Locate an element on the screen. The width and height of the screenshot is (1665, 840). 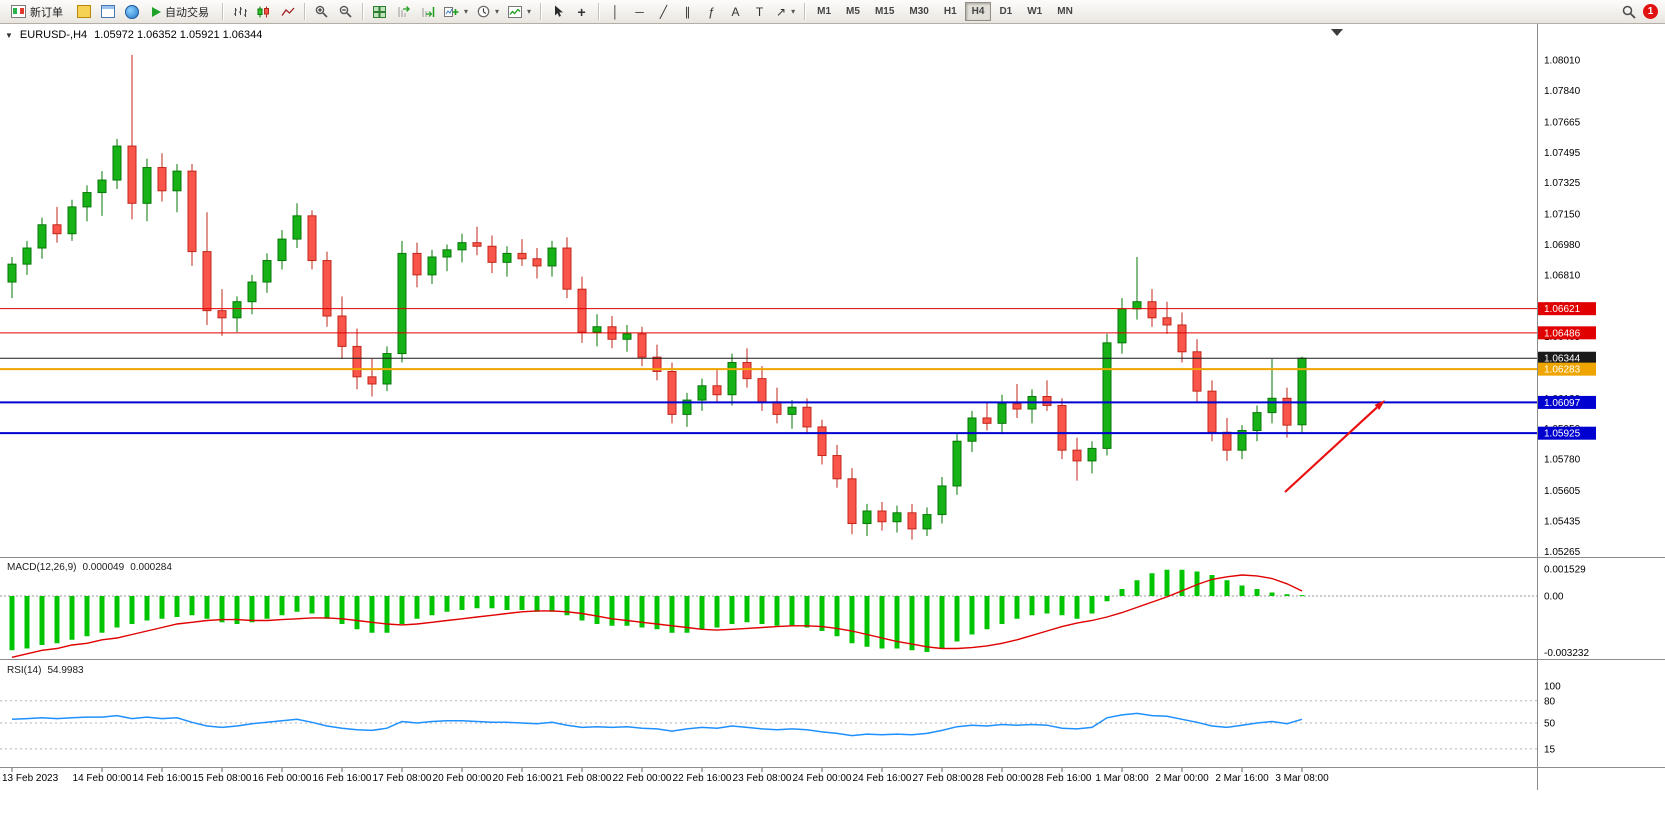
candlestick-chart-icon is located at coordinates (263, 11).